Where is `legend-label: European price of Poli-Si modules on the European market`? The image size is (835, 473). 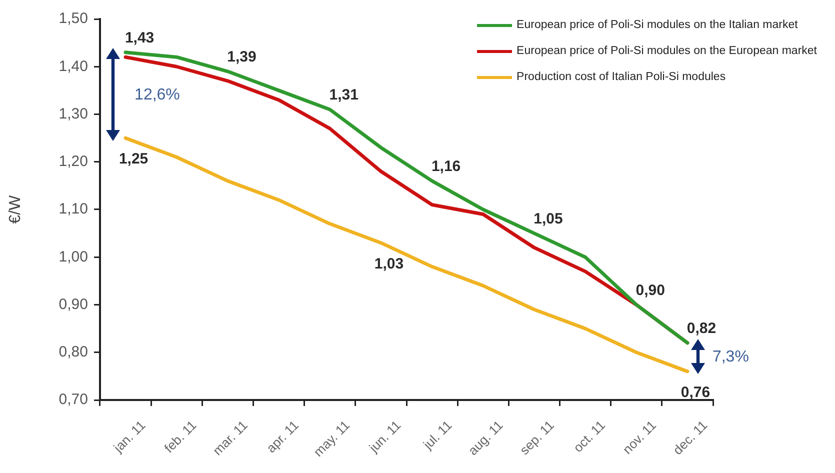
legend-label: European price of Poli-Si modules on the European market is located at coordinates (666, 51).